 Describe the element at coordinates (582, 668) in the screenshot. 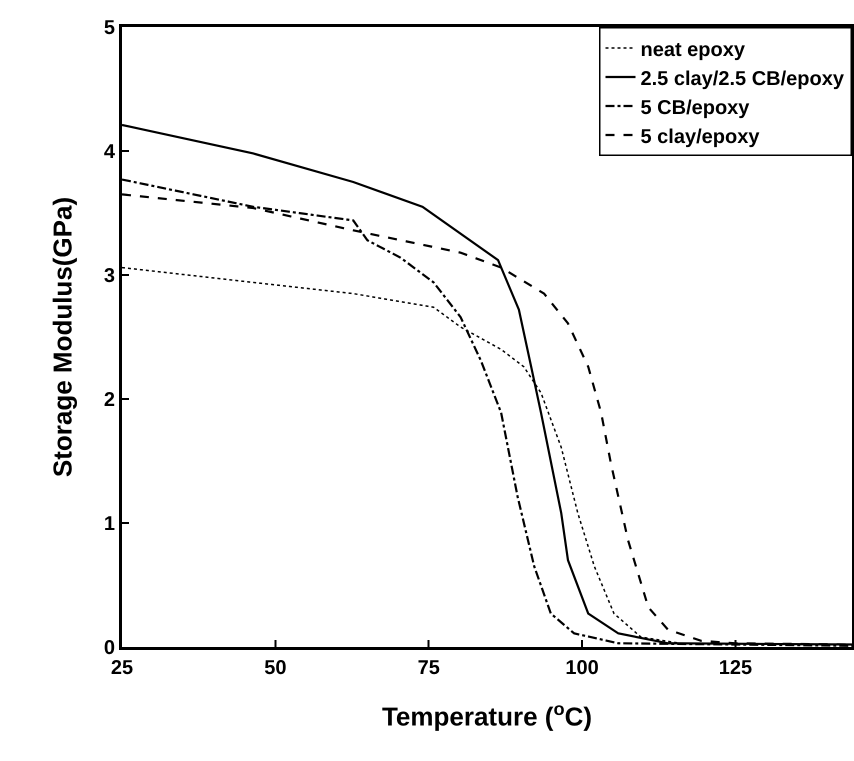

I see `x-tick-label: 100` at that location.